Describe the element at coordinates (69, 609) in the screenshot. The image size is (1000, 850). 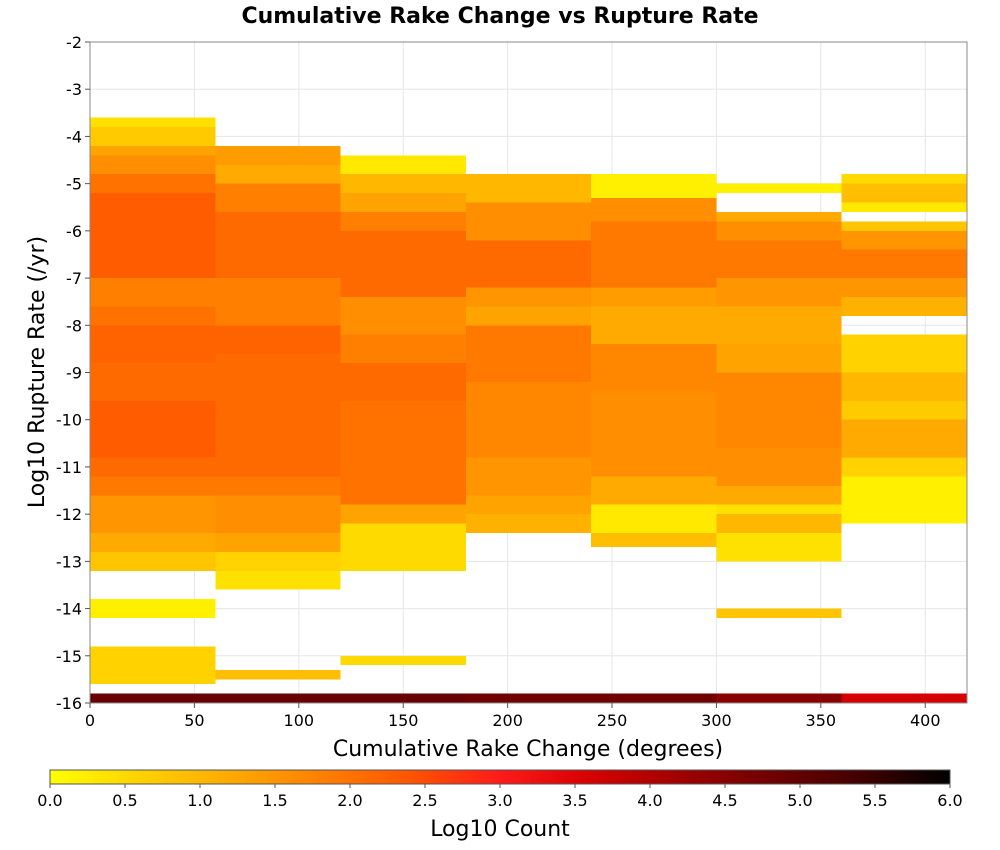
I see `y-tick-label: -14` at that location.